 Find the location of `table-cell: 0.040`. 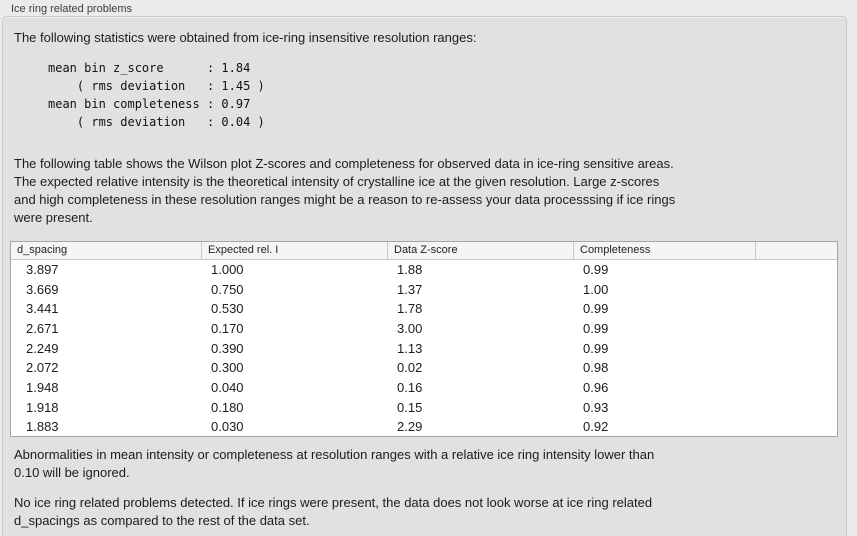

table-cell: 0.040 is located at coordinates (227, 387).